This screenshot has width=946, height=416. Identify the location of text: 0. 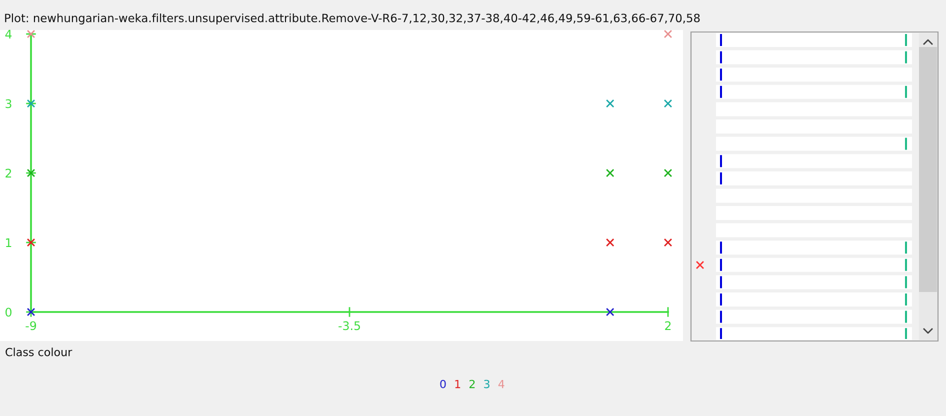
(443, 384).